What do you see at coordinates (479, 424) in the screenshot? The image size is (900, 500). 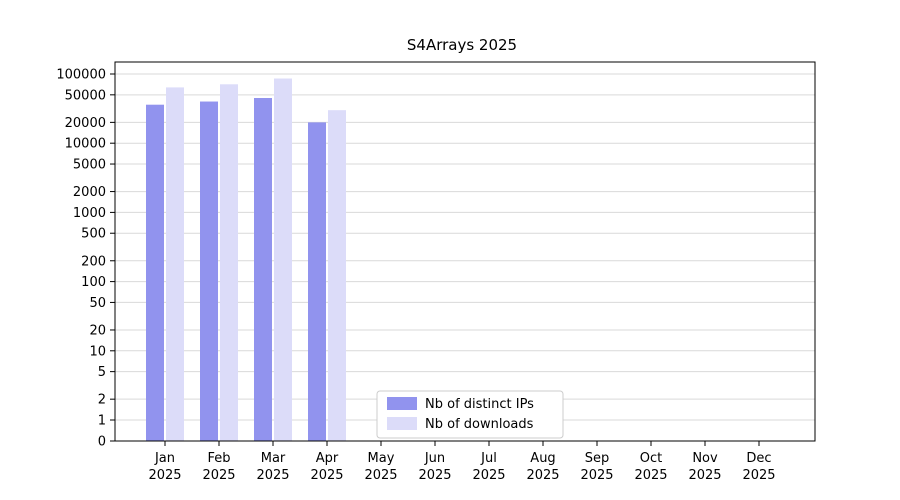 I see `legend-label-downloads: Nb of downloads` at bounding box center [479, 424].